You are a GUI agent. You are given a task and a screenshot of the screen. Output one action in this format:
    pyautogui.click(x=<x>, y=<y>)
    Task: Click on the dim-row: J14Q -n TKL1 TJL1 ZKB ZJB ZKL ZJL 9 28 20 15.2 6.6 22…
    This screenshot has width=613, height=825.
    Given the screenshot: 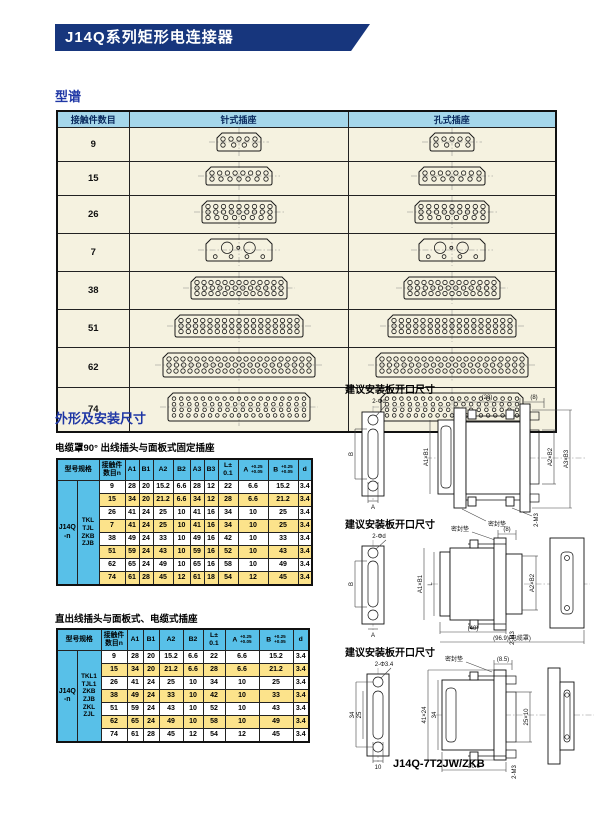 What is the action you would take?
    pyautogui.click(x=183, y=696)
    